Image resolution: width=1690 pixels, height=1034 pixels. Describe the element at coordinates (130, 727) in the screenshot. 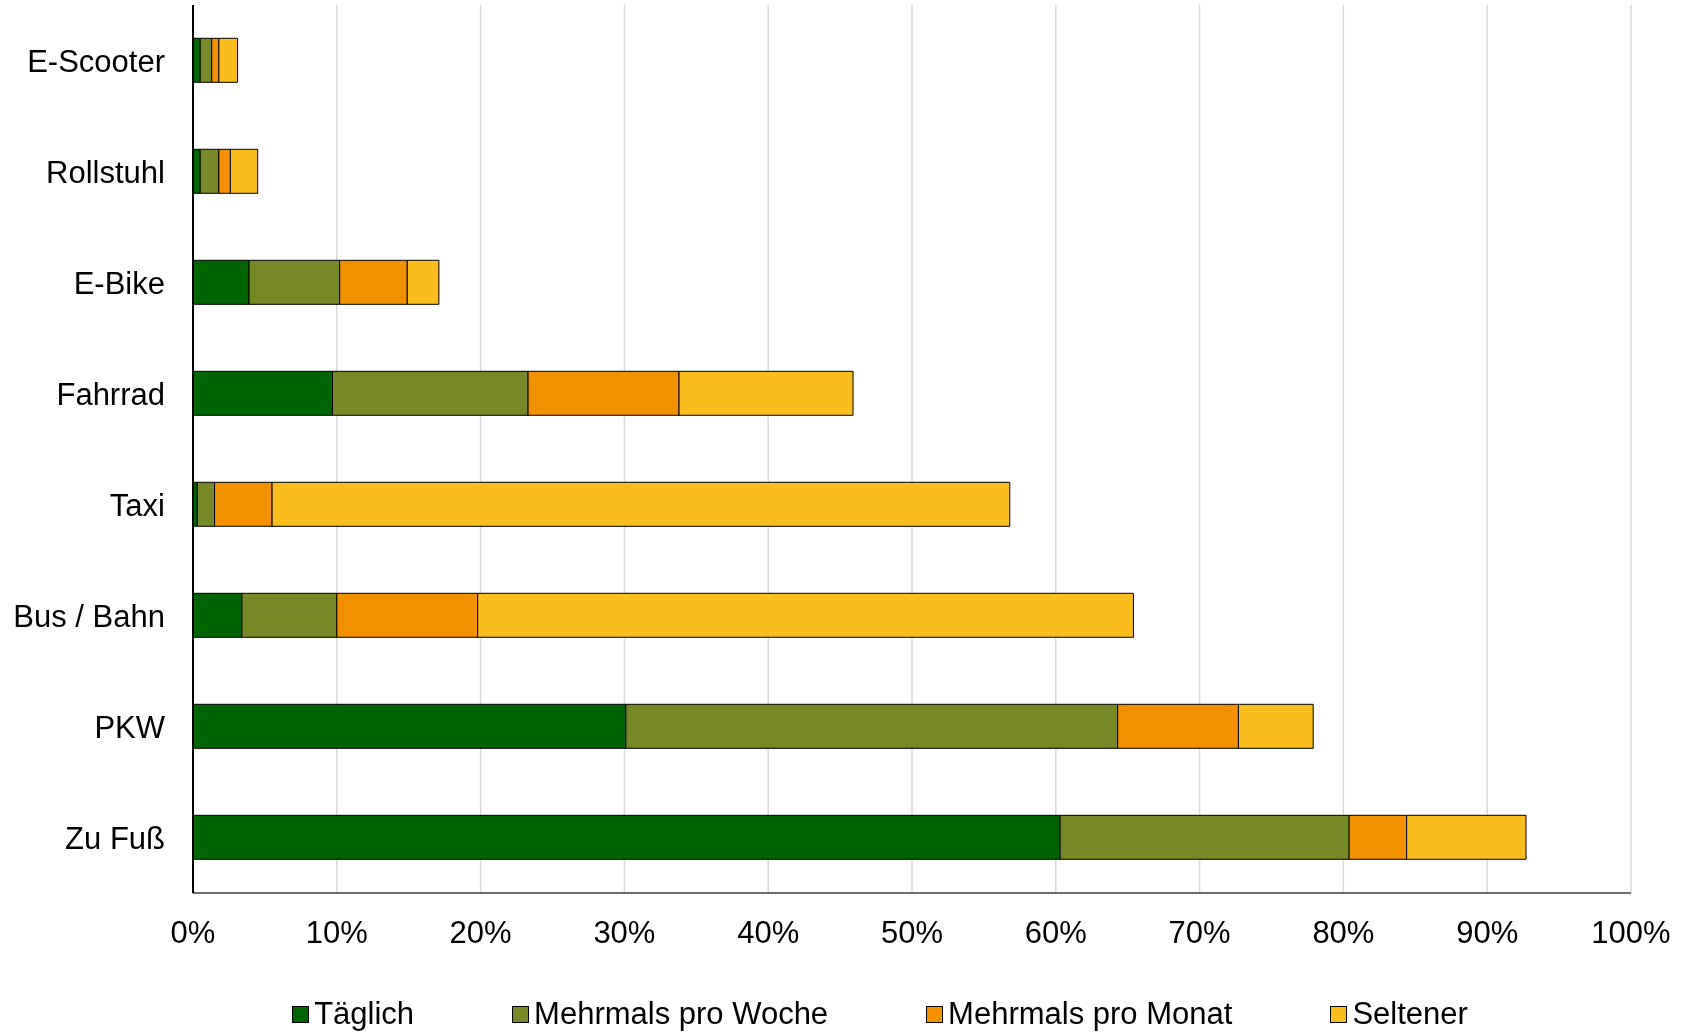

I see `y-tick-label: PKW` at that location.